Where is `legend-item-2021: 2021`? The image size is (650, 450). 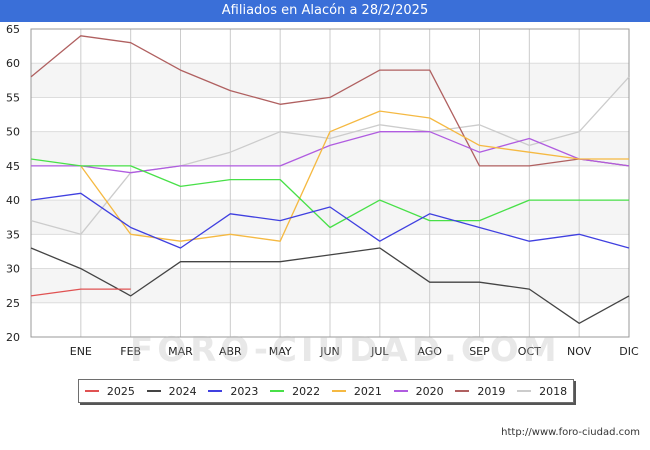 legend-item-2021: 2021 is located at coordinates (356, 391).